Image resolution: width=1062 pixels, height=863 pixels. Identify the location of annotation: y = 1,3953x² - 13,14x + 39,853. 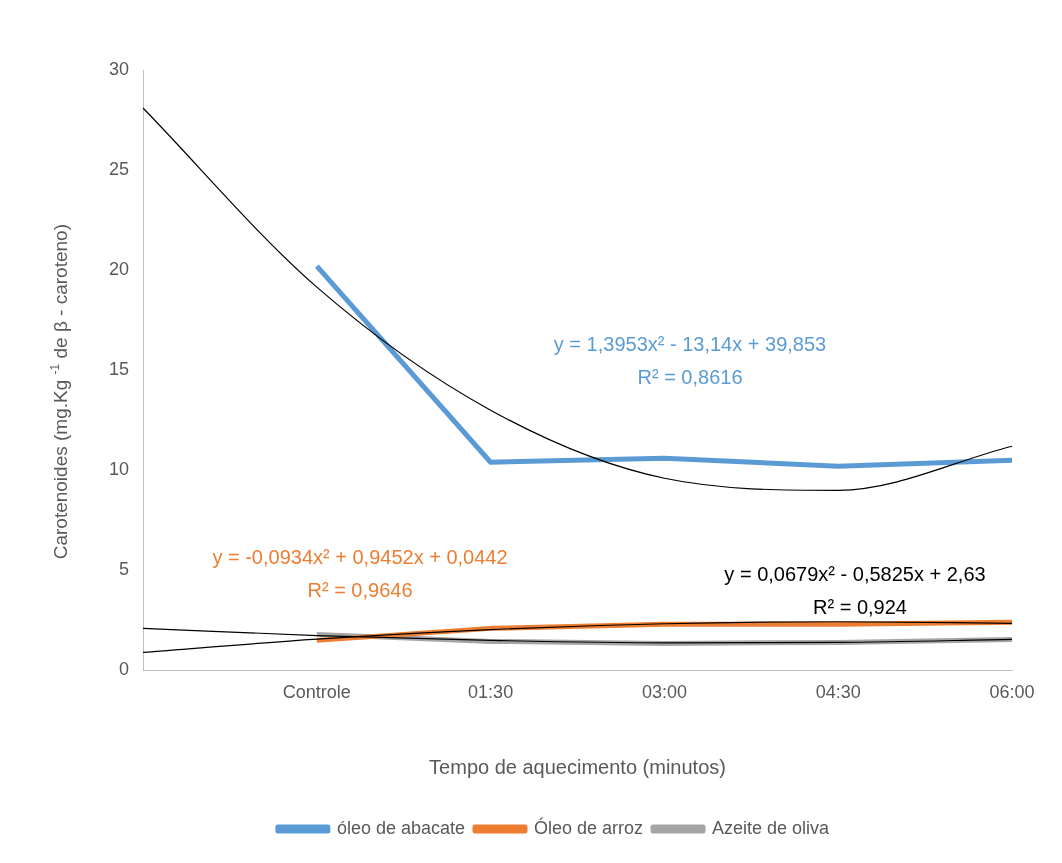
(690, 343).